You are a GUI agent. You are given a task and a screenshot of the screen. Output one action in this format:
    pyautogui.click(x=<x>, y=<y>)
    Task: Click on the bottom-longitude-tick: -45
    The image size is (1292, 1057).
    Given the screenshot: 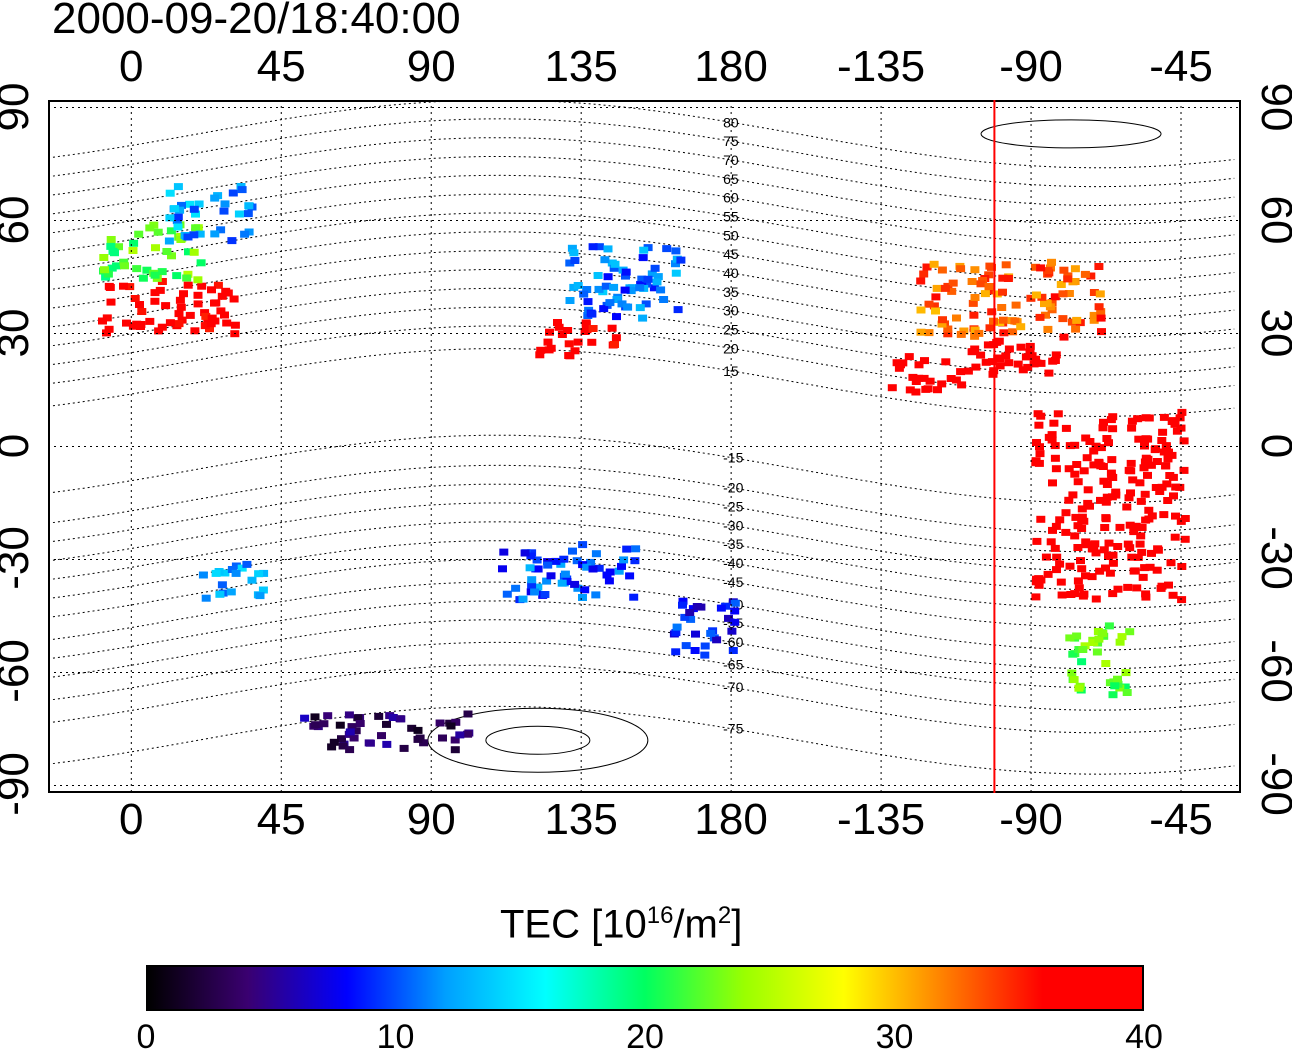 What is the action you would take?
    pyautogui.click(x=1181, y=819)
    